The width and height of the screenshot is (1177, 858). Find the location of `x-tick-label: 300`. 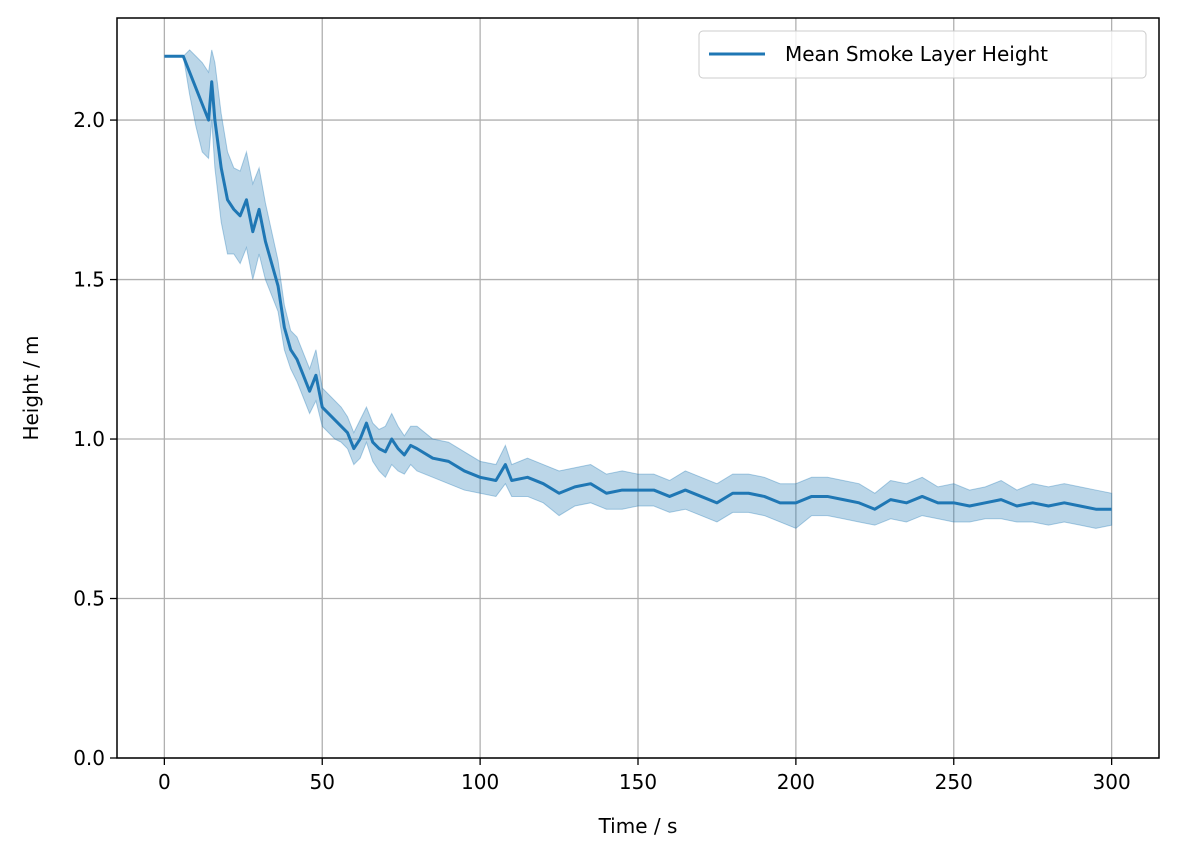

x-tick-label: 300 is located at coordinates (1112, 782).